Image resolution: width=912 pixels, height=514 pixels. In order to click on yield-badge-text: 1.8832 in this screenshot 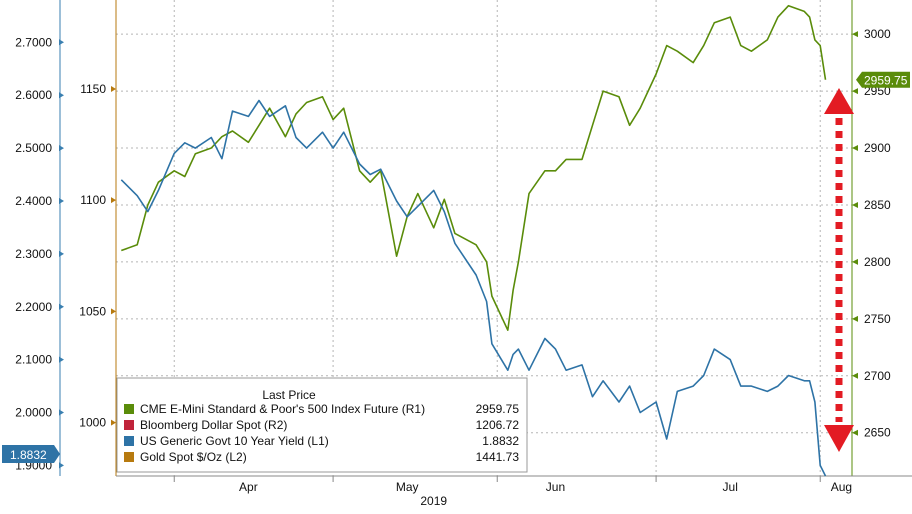, I will do `click(28, 455)`.